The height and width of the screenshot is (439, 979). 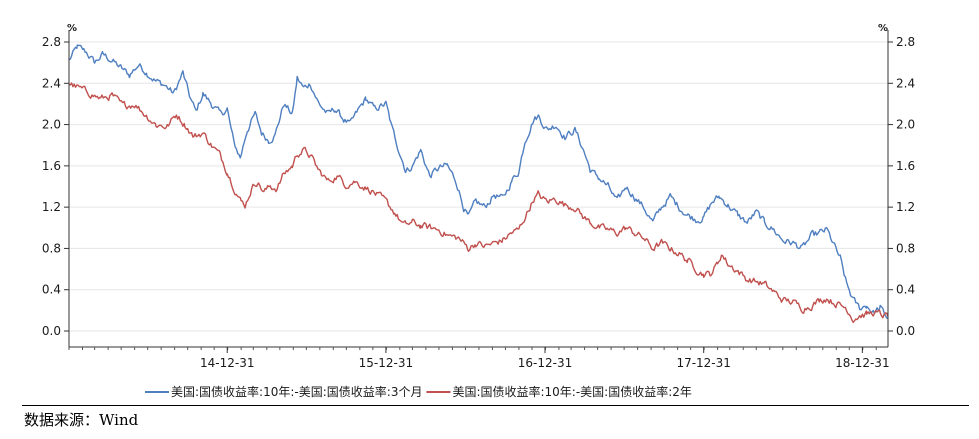 What do you see at coordinates (862, 363) in the screenshot?
I see `x-tick-label: 18-12-31` at bounding box center [862, 363].